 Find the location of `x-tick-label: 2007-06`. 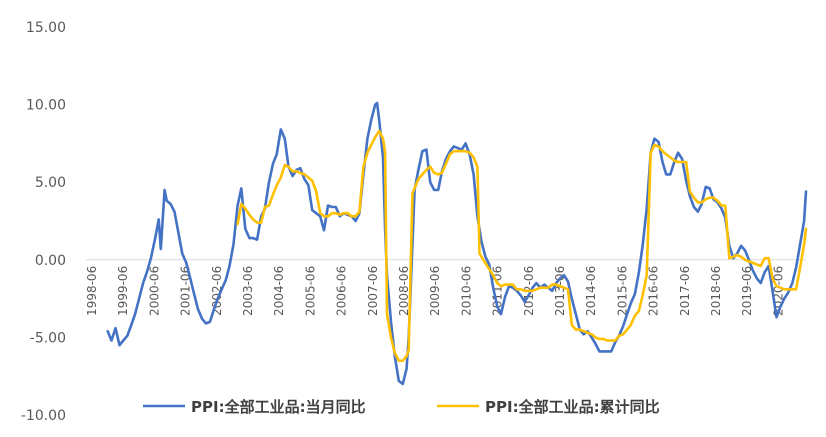

x-tick-label: 2007-06 is located at coordinates (373, 291).